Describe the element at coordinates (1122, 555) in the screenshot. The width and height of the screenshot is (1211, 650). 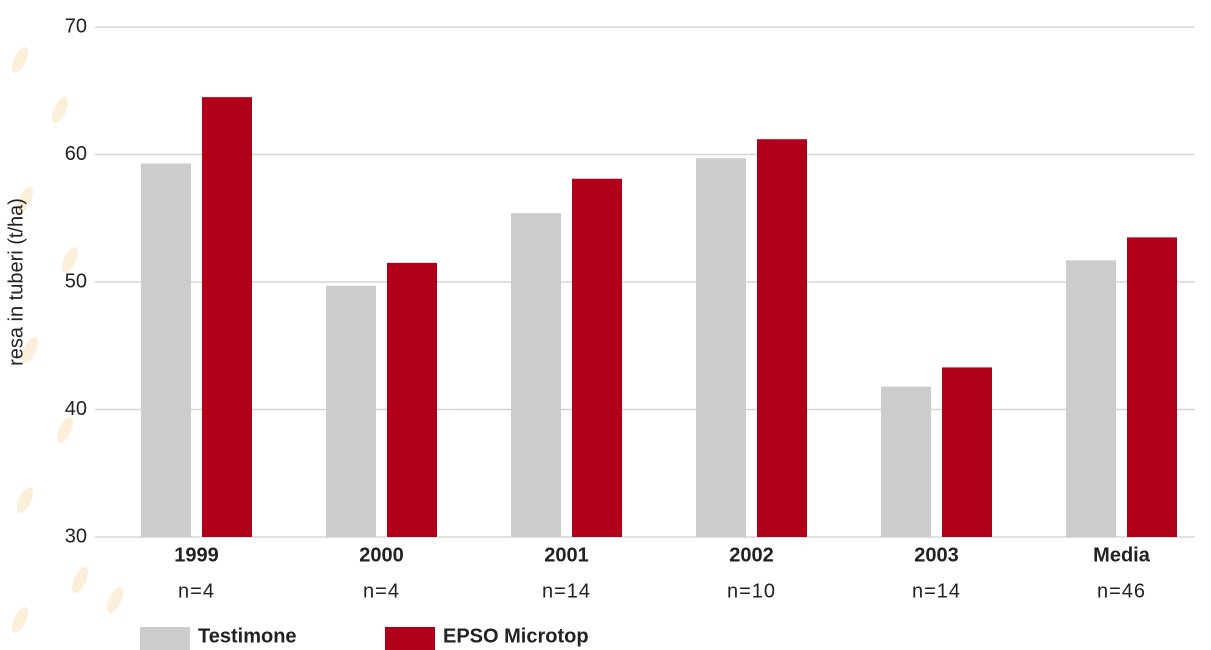
I see `x-tick-label: Media` at that location.